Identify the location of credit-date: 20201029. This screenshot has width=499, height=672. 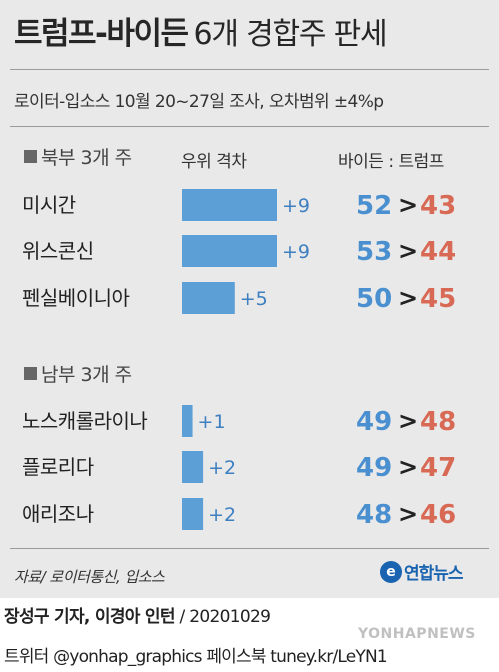
(230, 617).